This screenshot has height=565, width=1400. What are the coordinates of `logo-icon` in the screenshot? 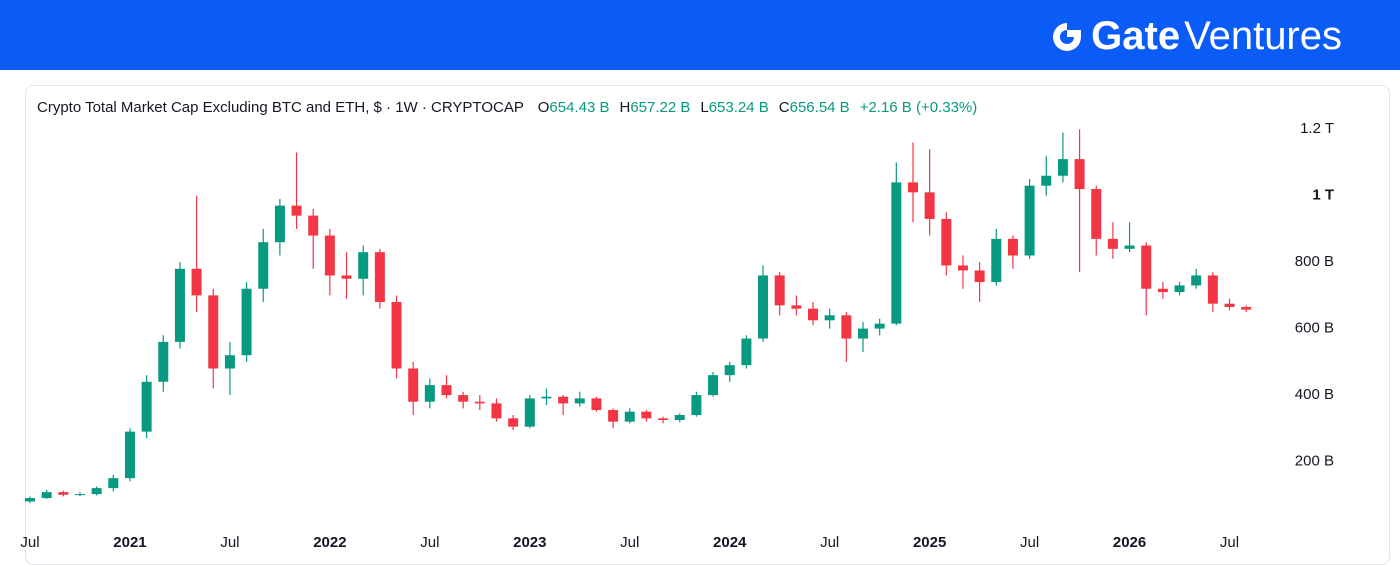 It's located at (1067, 36).